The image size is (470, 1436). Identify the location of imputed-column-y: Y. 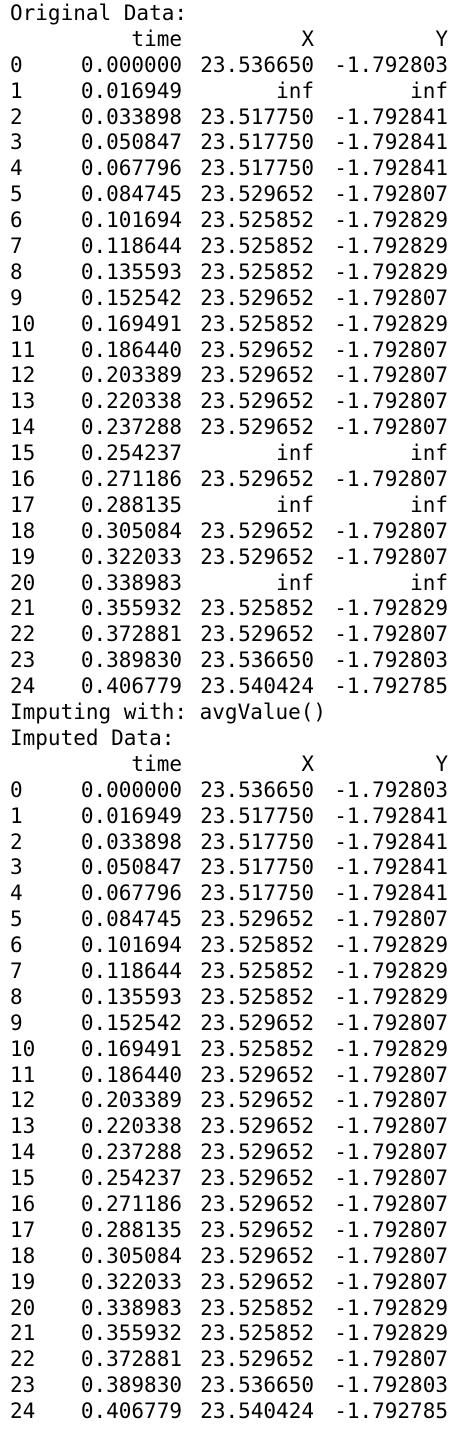
(441, 763).